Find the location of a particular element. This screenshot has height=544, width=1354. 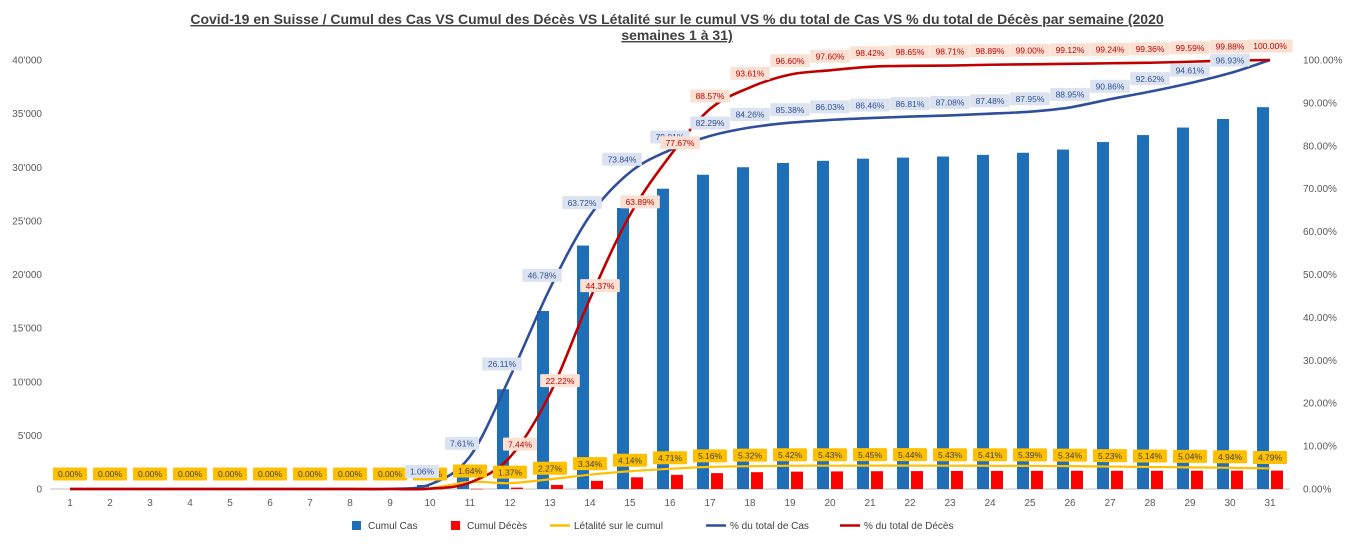

label-letalite: 5.44% is located at coordinates (910, 455).